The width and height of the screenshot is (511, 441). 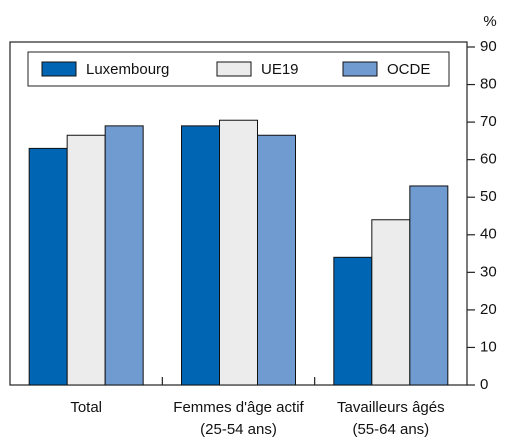 I want to click on y-tick-label: 30, so click(x=488, y=271).